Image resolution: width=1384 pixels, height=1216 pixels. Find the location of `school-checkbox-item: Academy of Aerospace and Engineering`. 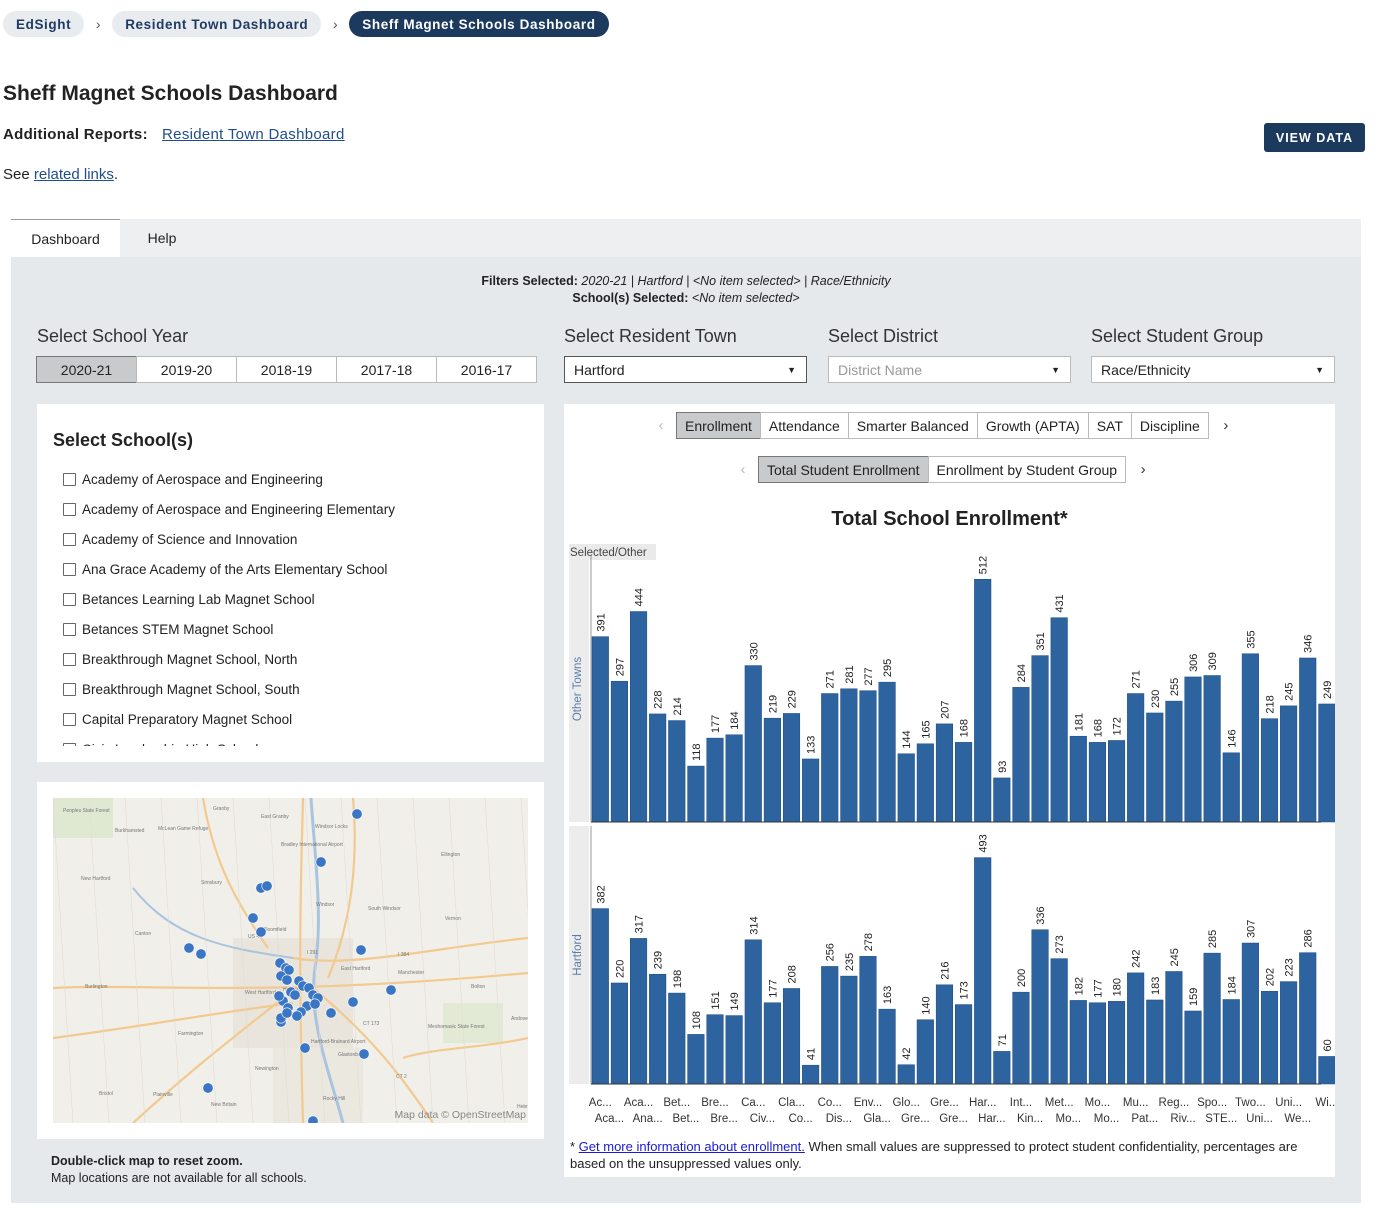

school-checkbox-item: Academy of Aerospace and Engineering is located at coordinates (298, 479).